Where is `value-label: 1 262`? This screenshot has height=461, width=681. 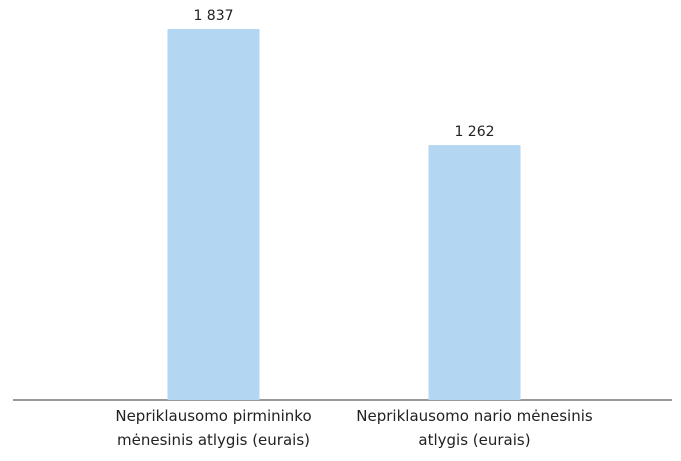
value-label: 1 262 is located at coordinates (474, 132).